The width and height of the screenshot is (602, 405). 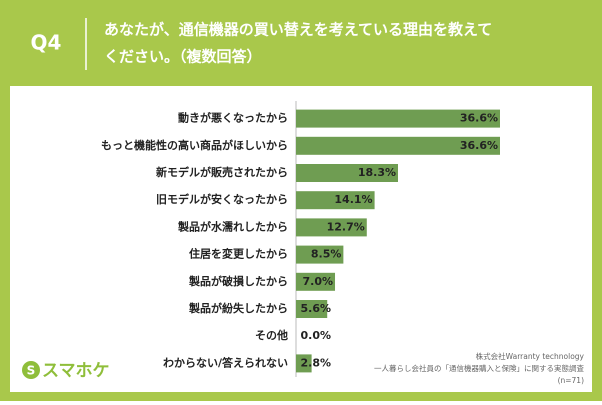 I want to click on category-label: 製品が破損したから, so click(x=238, y=281).